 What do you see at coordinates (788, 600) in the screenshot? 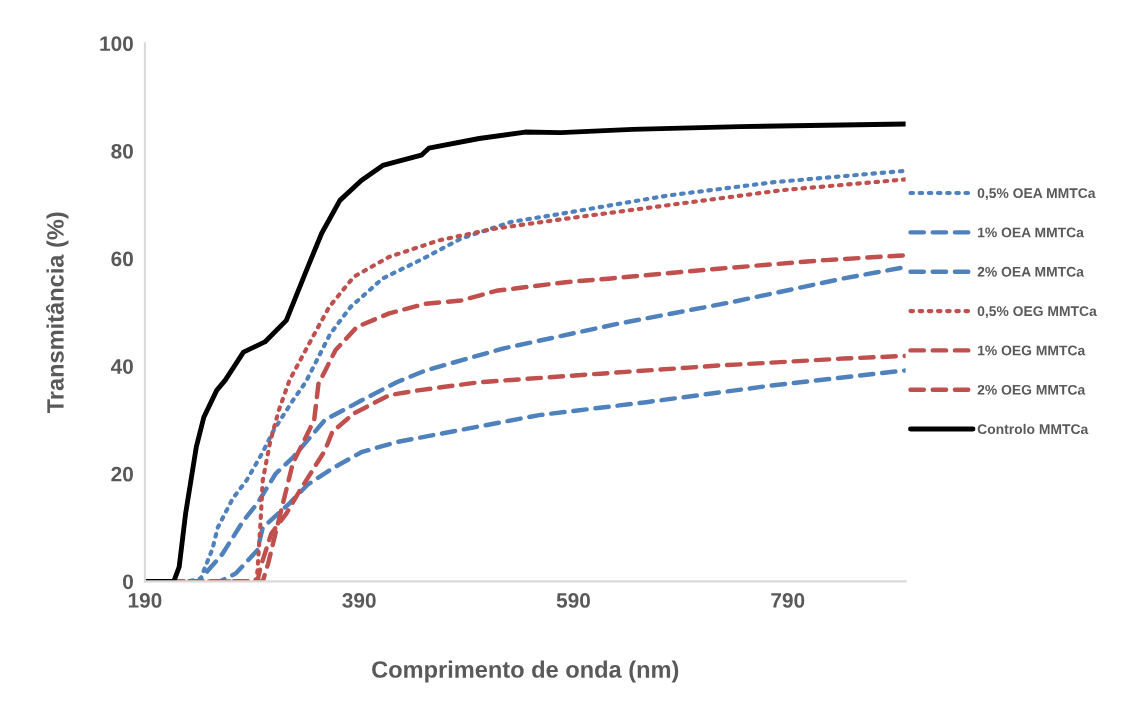
I see `x-tick-label: 790` at bounding box center [788, 600].